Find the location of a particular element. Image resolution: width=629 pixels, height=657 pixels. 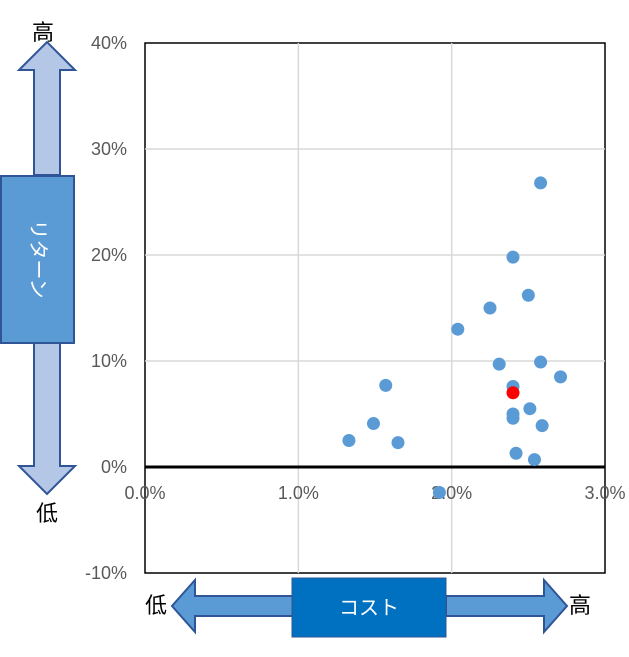

y-tick-labels: -10% 0% 10% 20% 30% 40% is located at coordinates (106, 308).